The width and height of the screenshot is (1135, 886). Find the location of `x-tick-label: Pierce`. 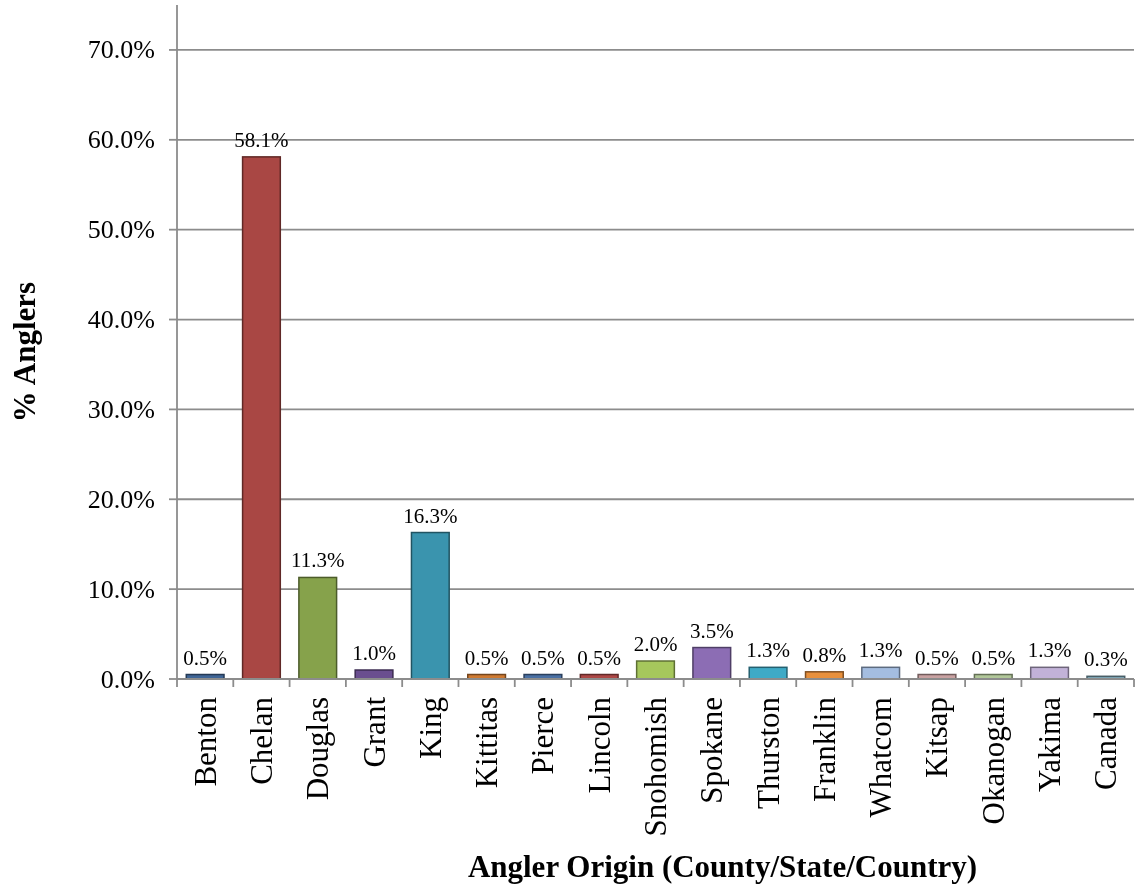

x-tick-label: Pierce is located at coordinates (543, 736).